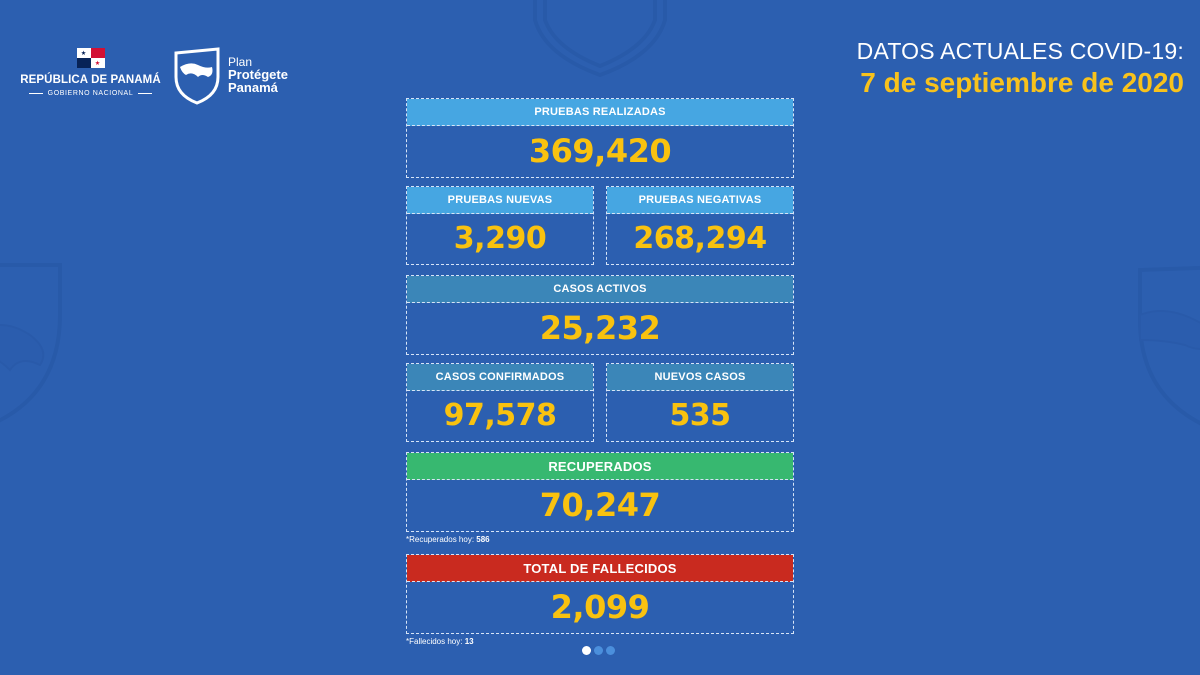 This screenshot has width=1200, height=675. I want to click on card-casos-confirmados: CASOS CONFIRMADOS 97,578, so click(500, 402).